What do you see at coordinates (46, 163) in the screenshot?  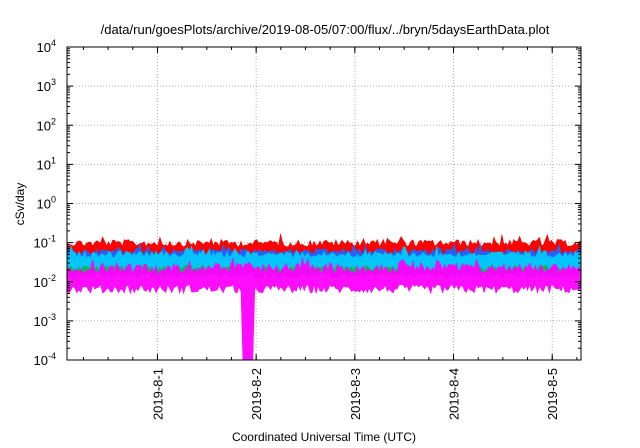 I see `y-tick-label: 10¹` at bounding box center [46, 163].